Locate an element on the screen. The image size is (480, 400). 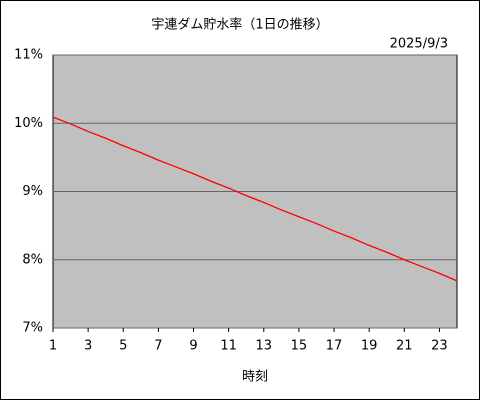
y-tick-label: 7% is located at coordinates (32, 328).